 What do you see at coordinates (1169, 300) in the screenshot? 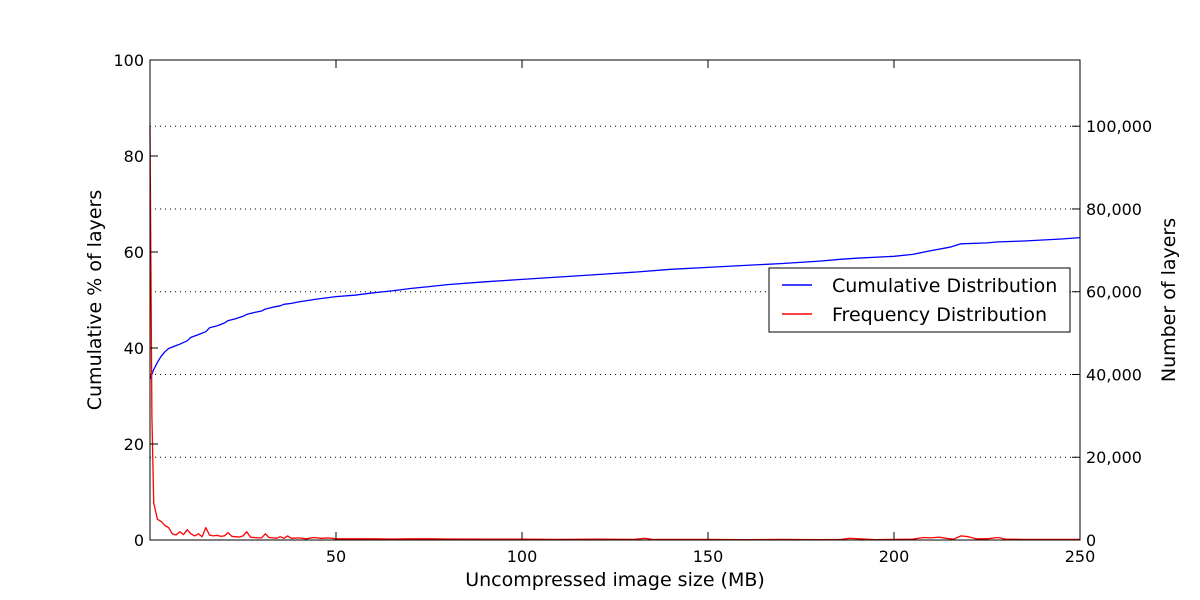
I see `y-right-axis-title: Number of layers` at bounding box center [1169, 300].